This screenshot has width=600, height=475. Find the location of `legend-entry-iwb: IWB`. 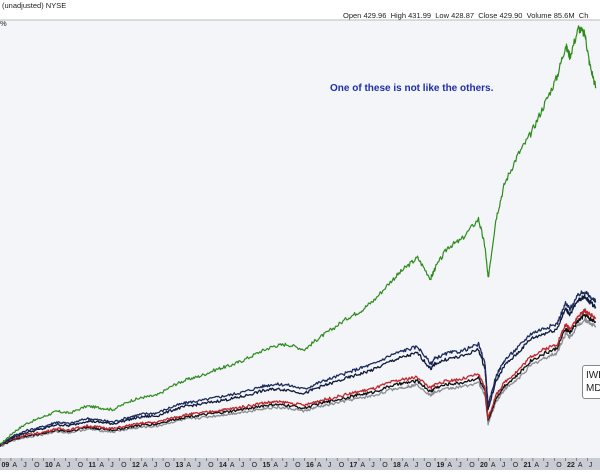

legend-entry-iwb: IWB is located at coordinates (593, 375).